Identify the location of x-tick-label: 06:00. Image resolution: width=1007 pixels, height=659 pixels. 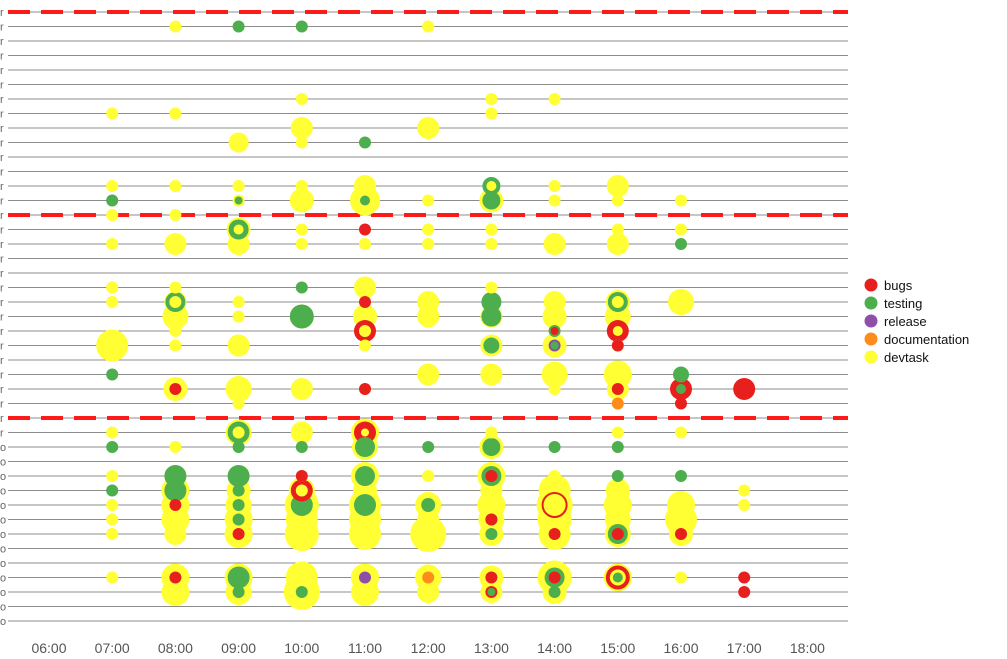
(48, 648).